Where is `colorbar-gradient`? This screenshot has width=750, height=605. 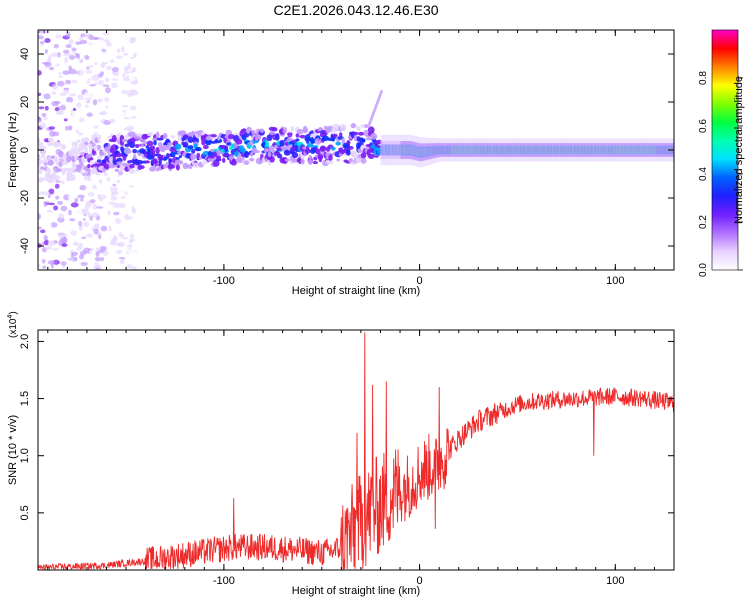 colorbar-gradient is located at coordinates (725, 150).